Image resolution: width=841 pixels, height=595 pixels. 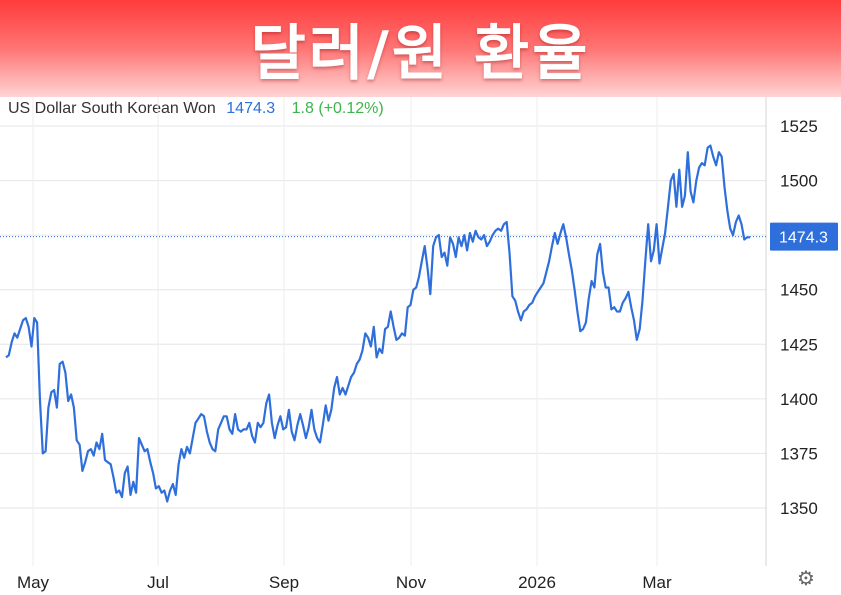 I want to click on last-price-tag-bg, so click(x=804, y=236).